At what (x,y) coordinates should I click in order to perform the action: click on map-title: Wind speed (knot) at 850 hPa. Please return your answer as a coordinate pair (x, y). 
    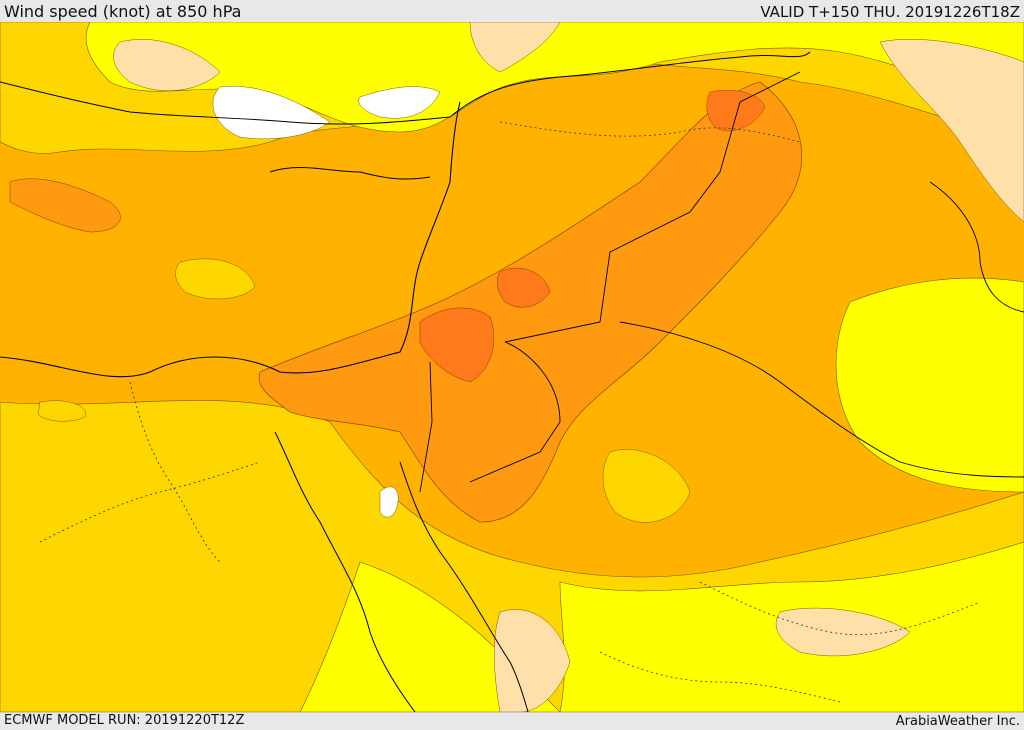
    Looking at the image, I should click on (123, 11).